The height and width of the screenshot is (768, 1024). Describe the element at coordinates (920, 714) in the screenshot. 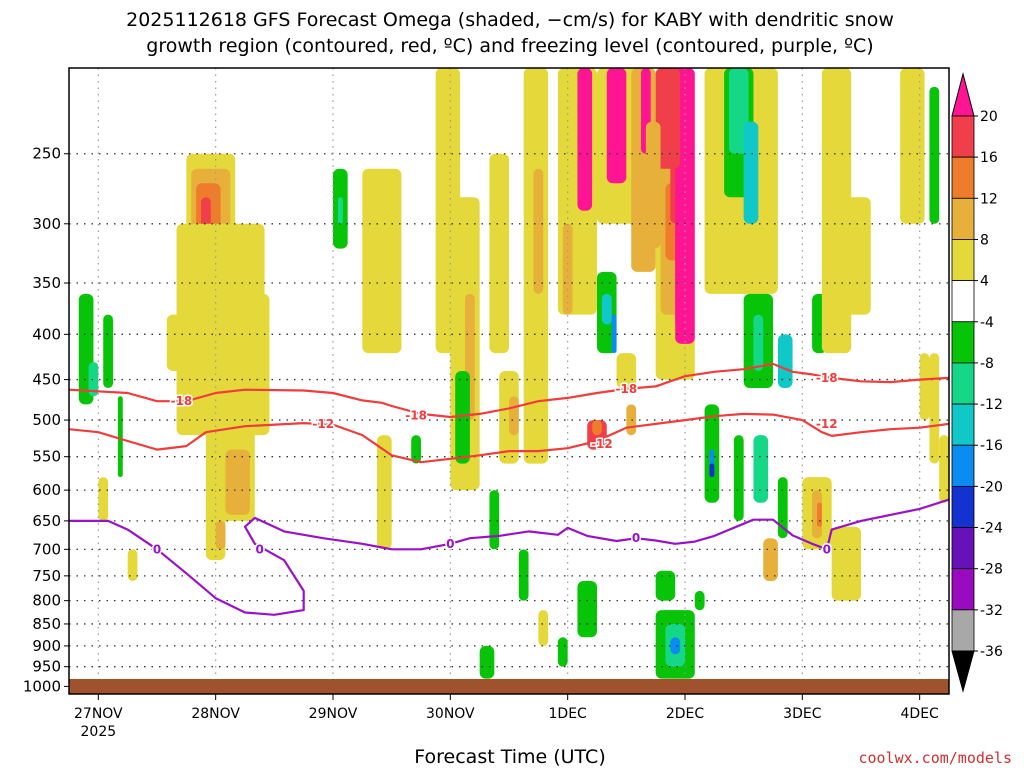

I see `x-tick-label: 4DEC` at that location.